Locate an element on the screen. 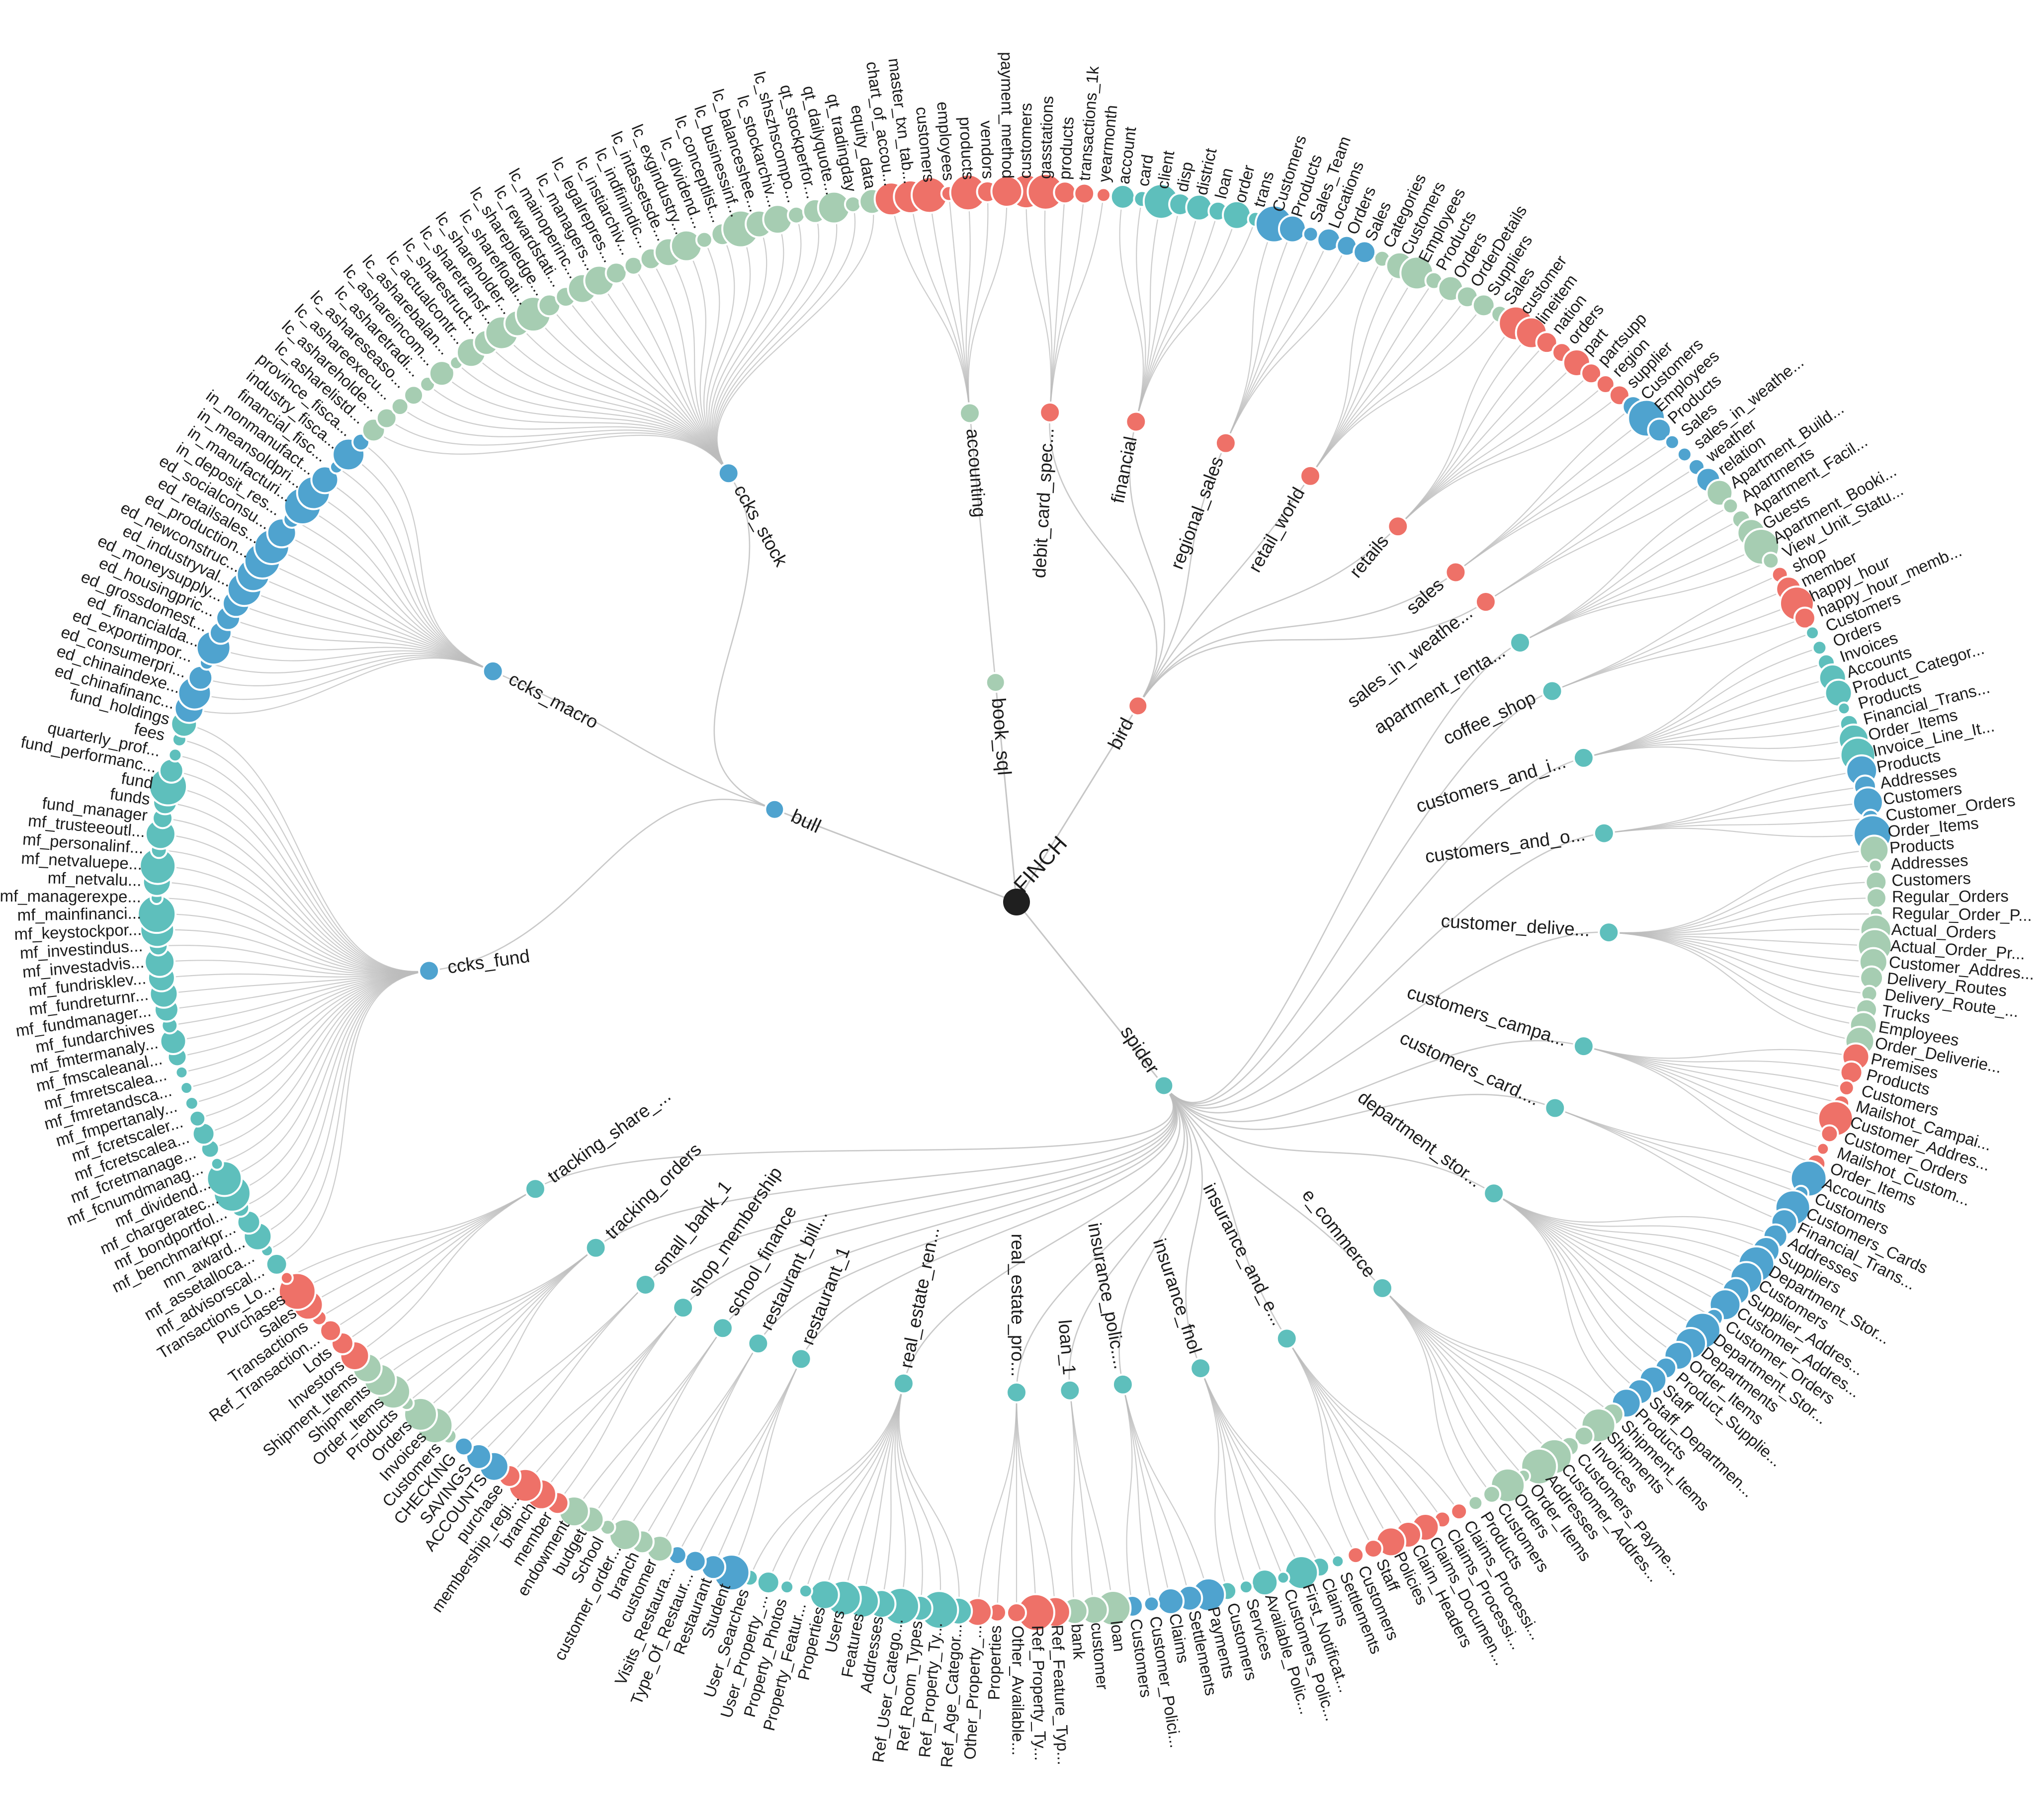 Image resolution: width=2044 pixels, height=1815 pixels. group-node-accounting is located at coordinates (970, 413).